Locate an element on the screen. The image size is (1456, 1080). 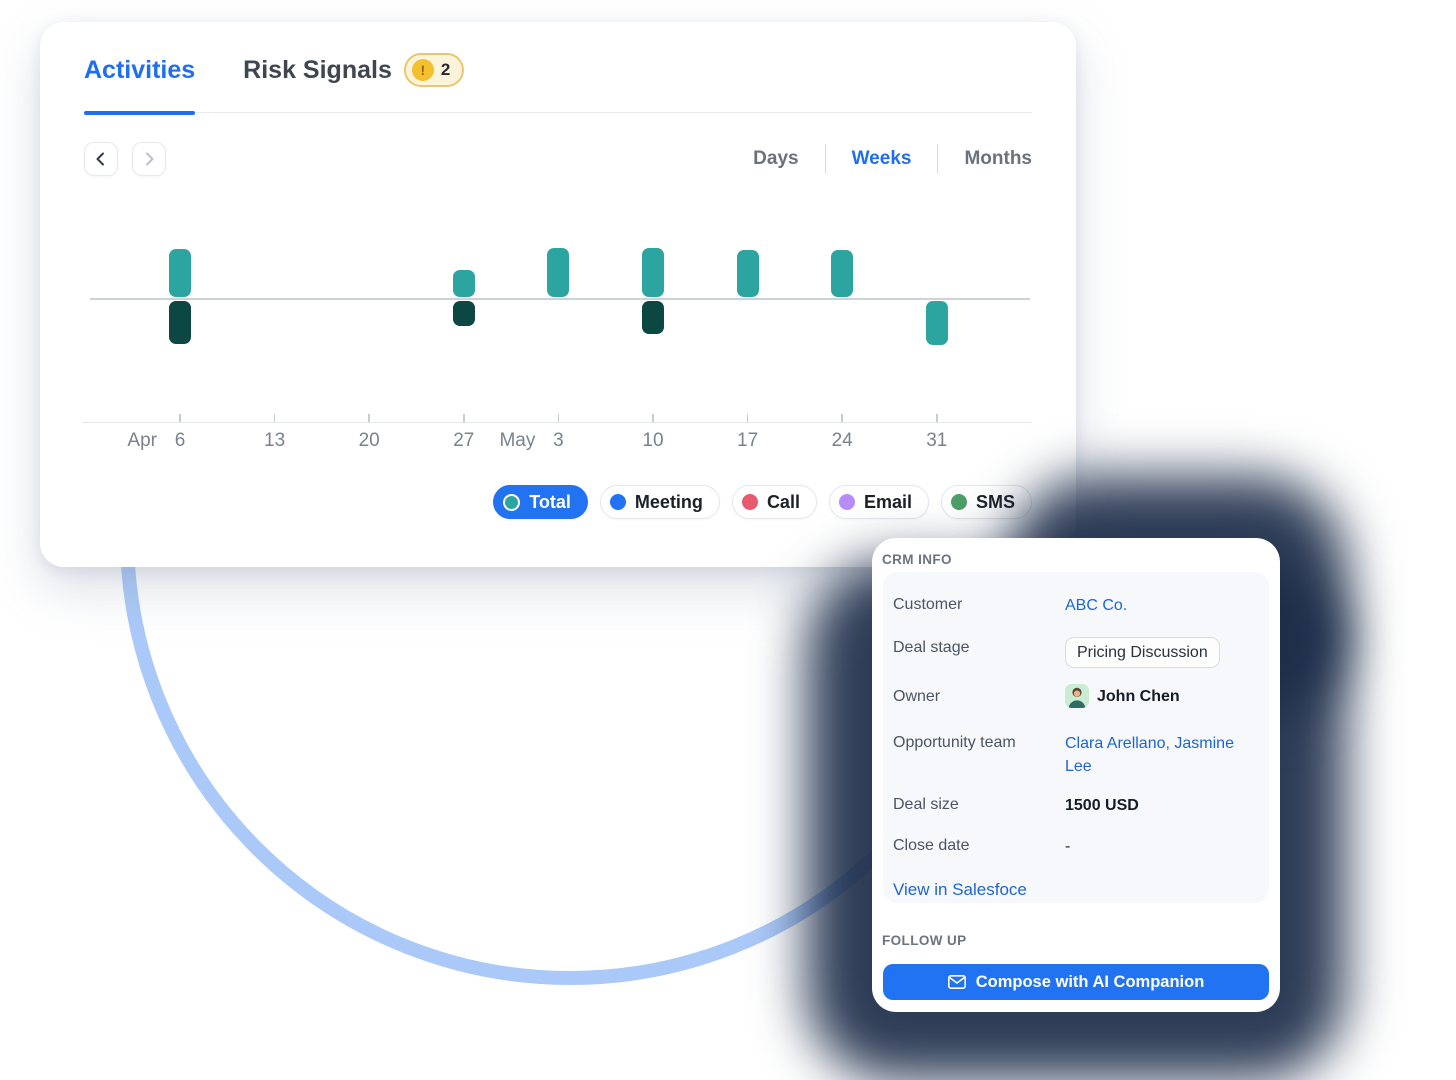
crm-row-owner: Owner John Chen is located at coordinates (1076, 697).